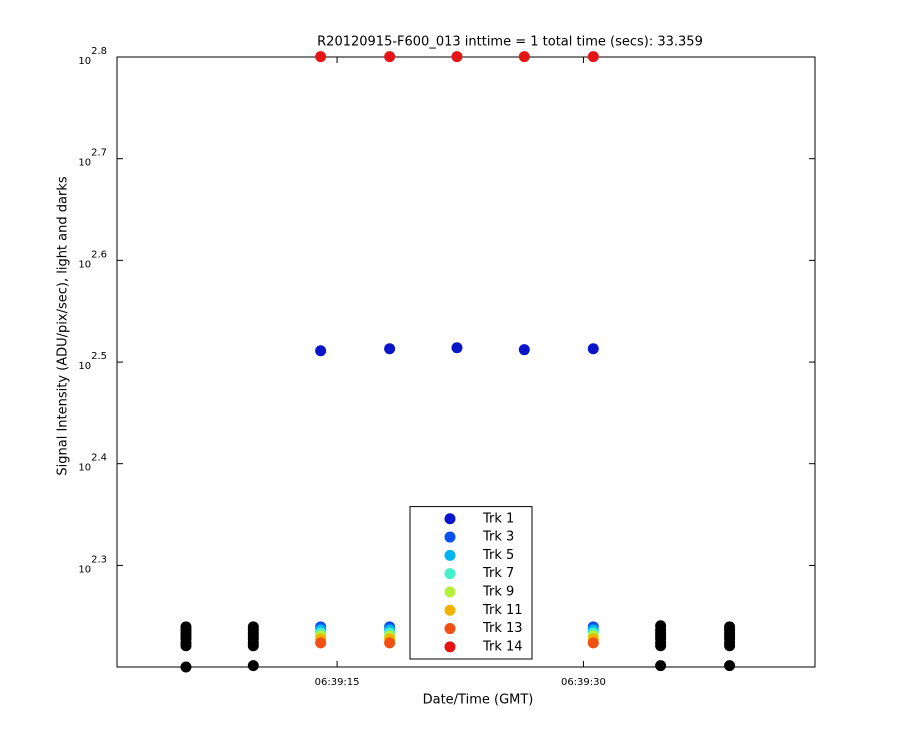 The height and width of the screenshot is (750, 900). What do you see at coordinates (498, 518) in the screenshot?
I see `legend-label: Trk 1` at bounding box center [498, 518].